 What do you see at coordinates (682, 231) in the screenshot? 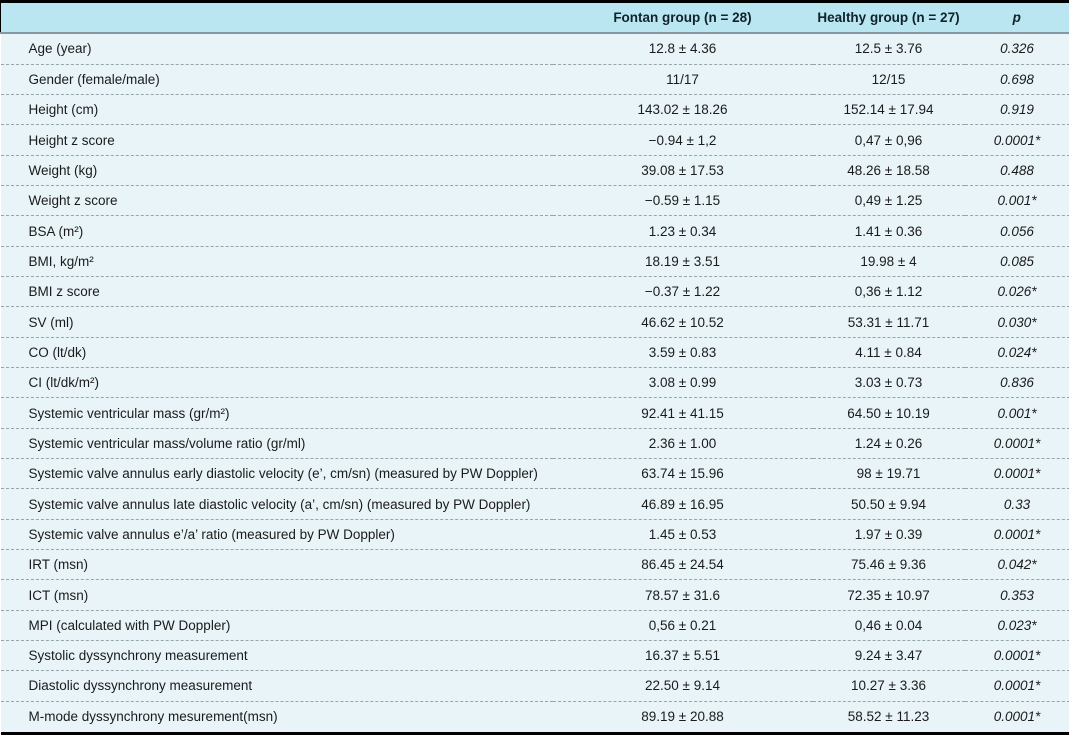
I see `fontan-group-value: 1.23 ± 0.34` at bounding box center [682, 231].